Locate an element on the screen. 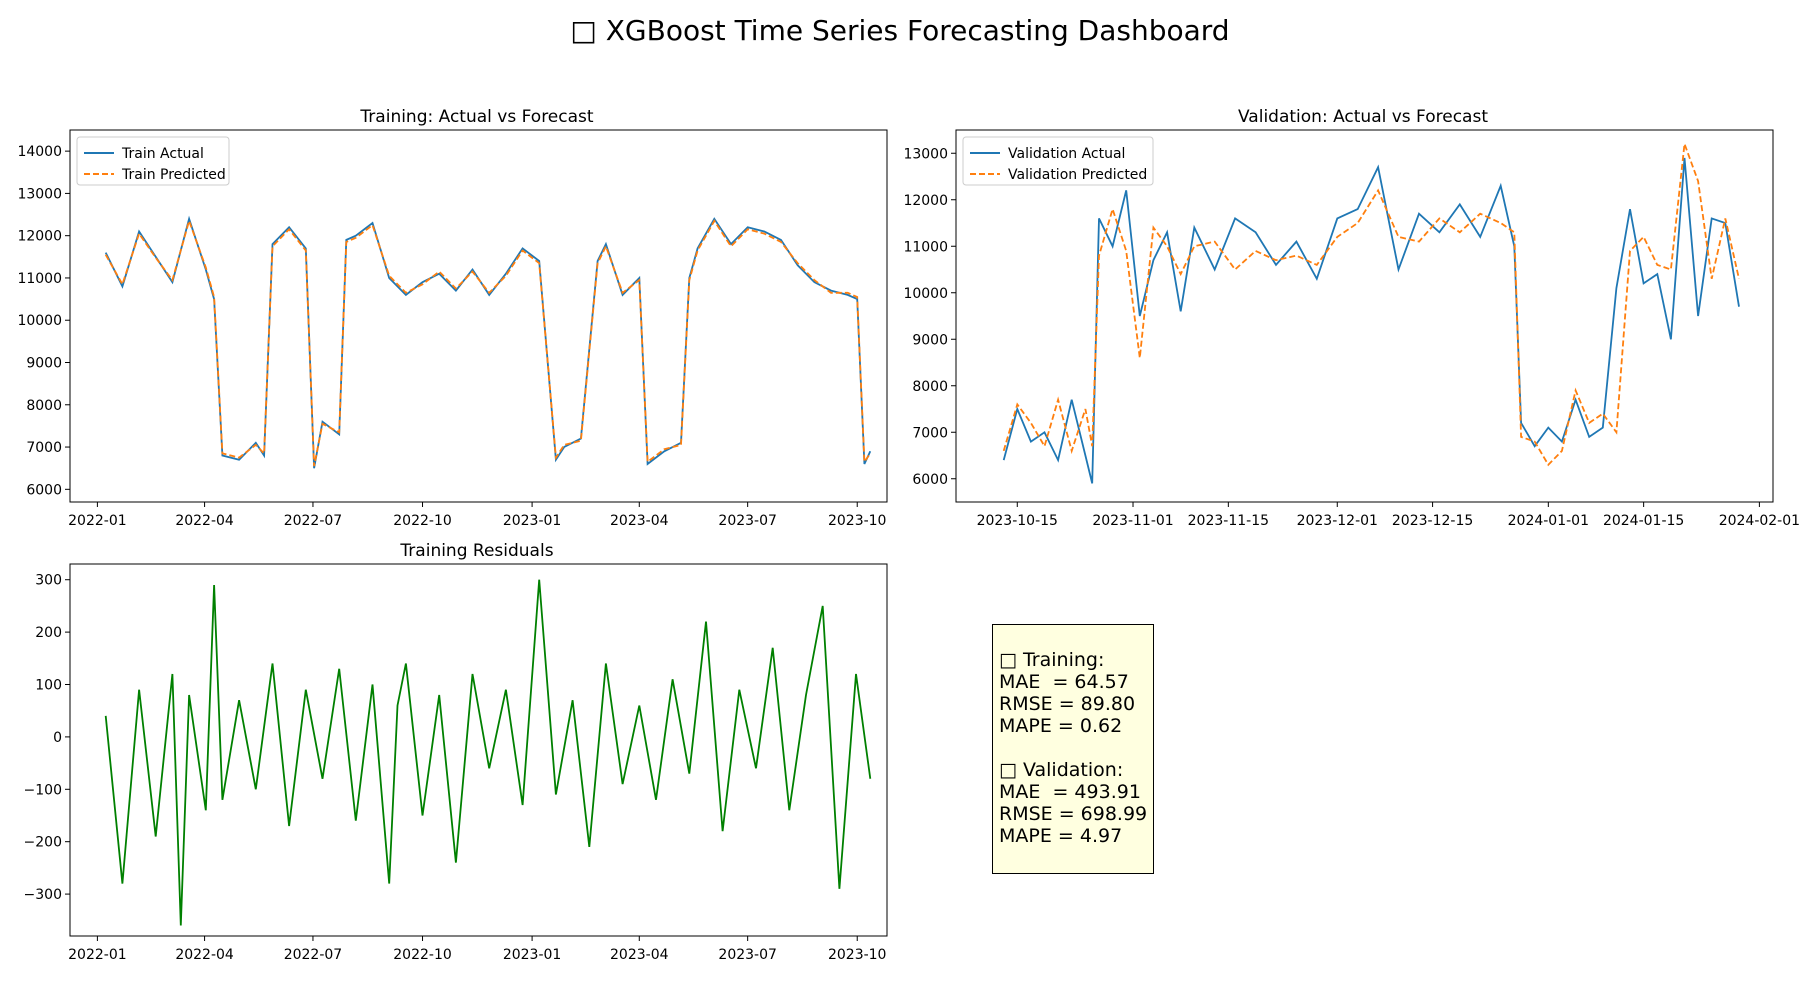 The height and width of the screenshot is (1000, 1800). training-y-tick-label: 10000 is located at coordinates (39, 321).